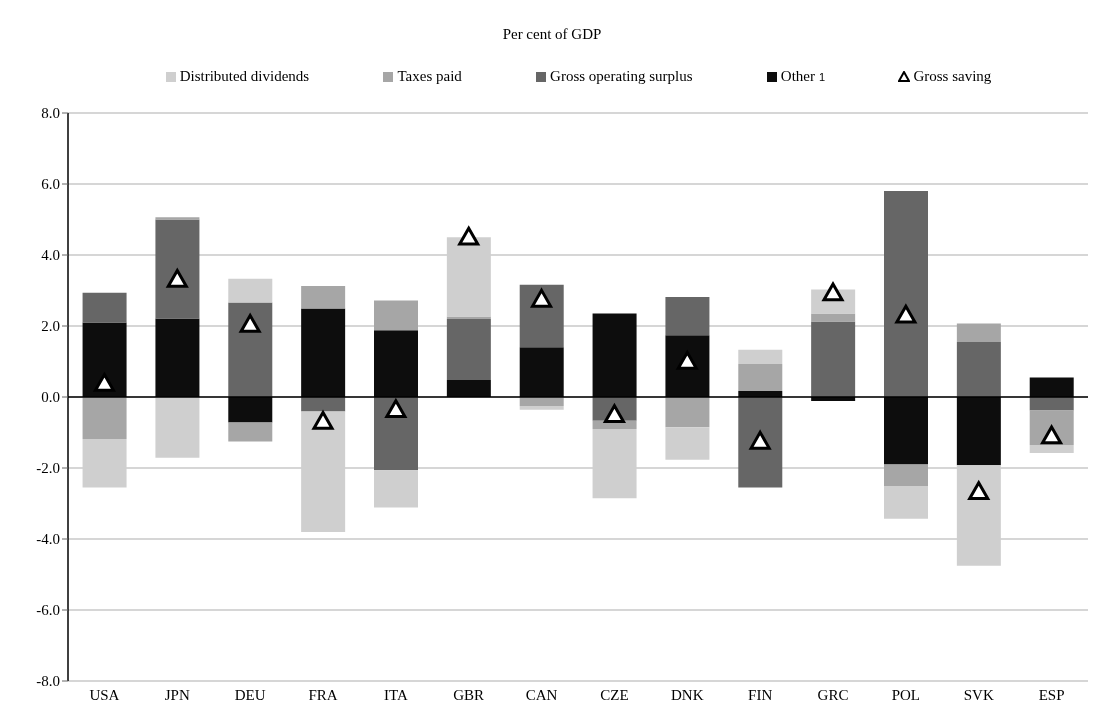 The height and width of the screenshot is (726, 1104). I want to click on y-tick-label: -4.0, so click(48, 539).